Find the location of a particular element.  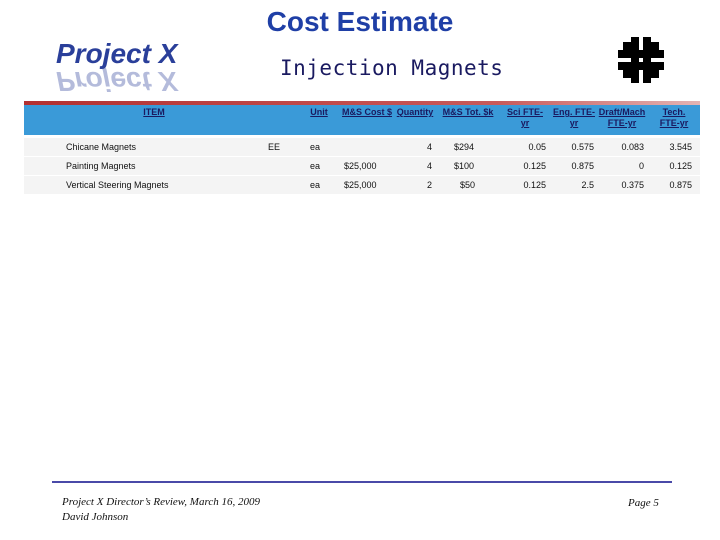

logo-text: Project X is located at coordinates (117, 53).